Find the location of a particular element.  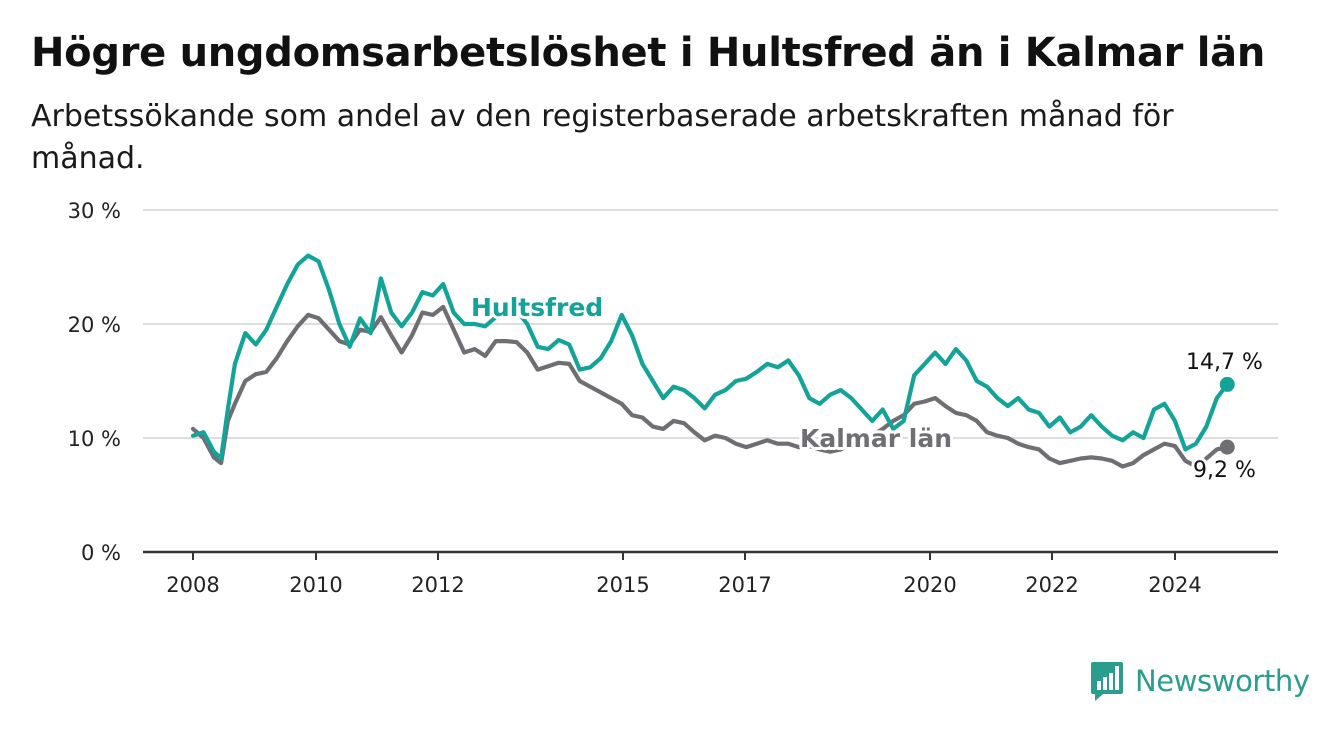

series-label-kalmar: Kalmar län is located at coordinates (876, 438).